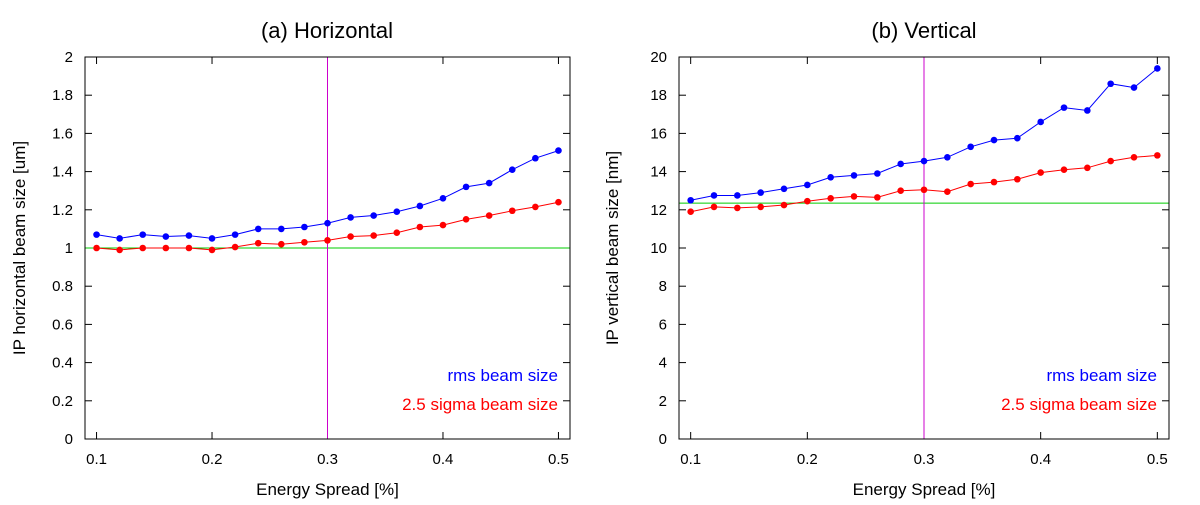 This screenshot has width=1200, height=505. What do you see at coordinates (658, 172) in the screenshot?
I see `y-tick-label: 14` at bounding box center [658, 172].